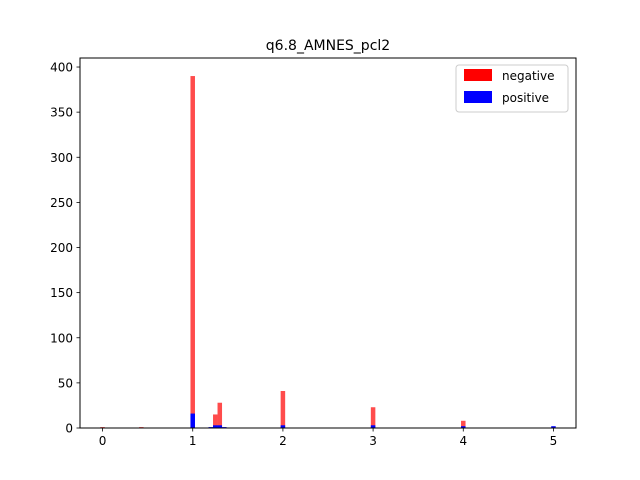  I want to click on y-tick-label: 400, so click(61, 68).